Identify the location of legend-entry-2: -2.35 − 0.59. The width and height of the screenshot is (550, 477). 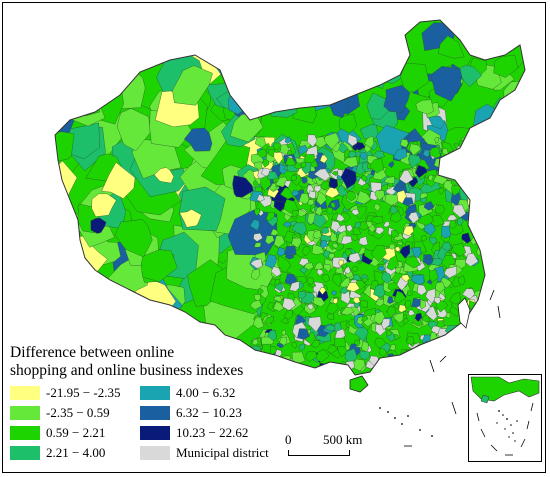
(60, 412).